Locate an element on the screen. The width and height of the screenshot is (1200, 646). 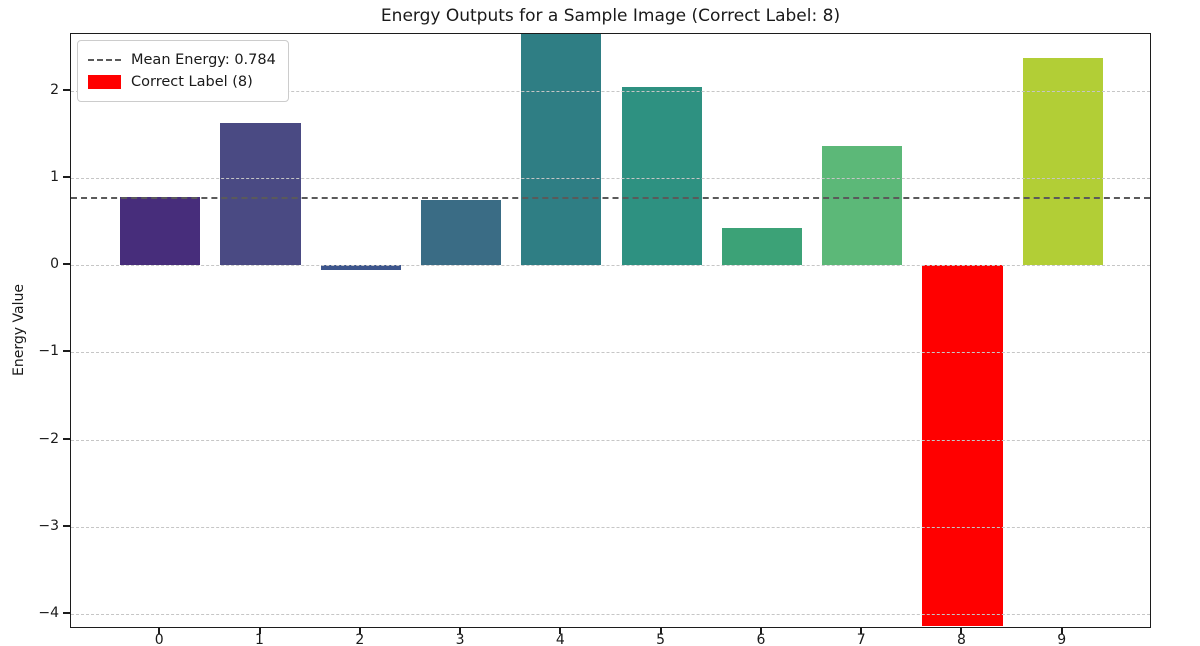
legend-item-correct-label: Correct Label (8) is located at coordinates (182, 82).